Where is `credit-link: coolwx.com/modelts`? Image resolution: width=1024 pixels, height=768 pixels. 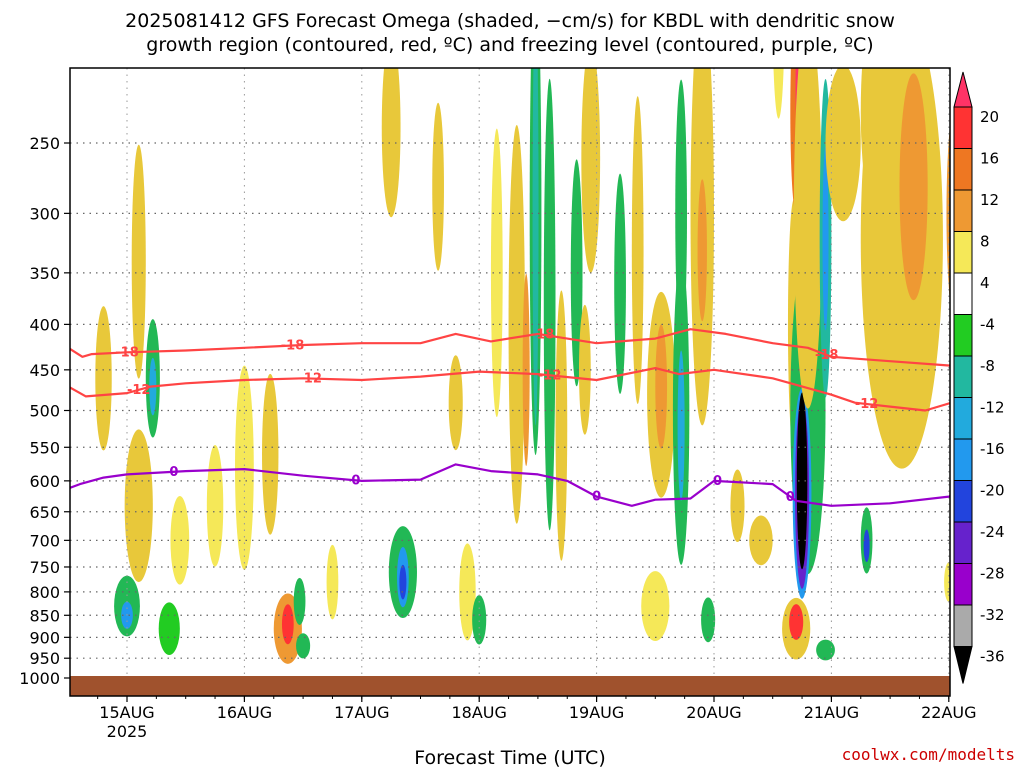 credit-link: coolwx.com/modelts is located at coordinates (928, 754).